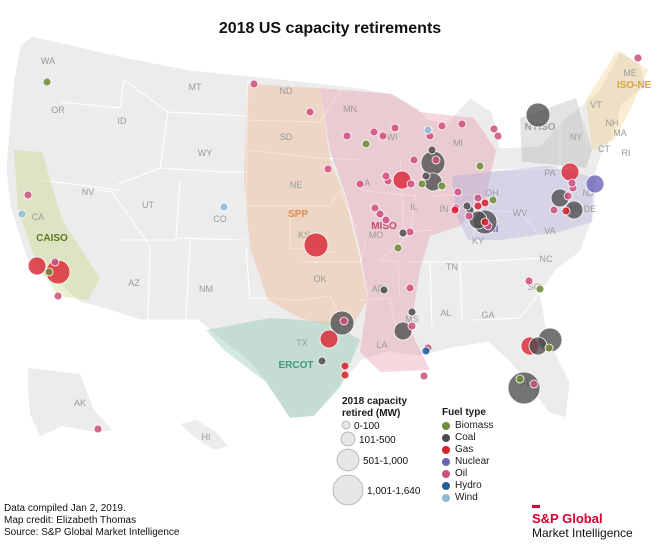 The height and width of the screenshot is (550, 660). Describe the element at coordinates (384, 226) in the screenshot. I see `iso-label-miso: MISO` at that location.